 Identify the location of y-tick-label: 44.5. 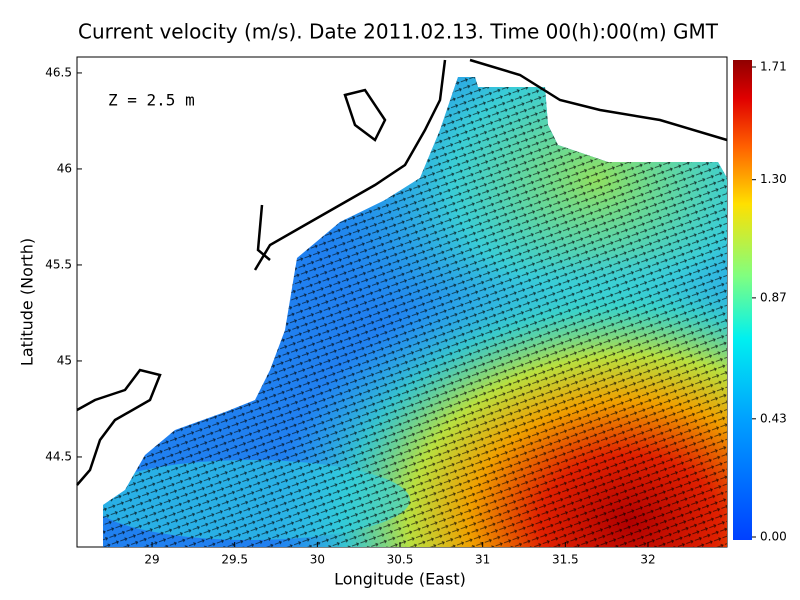
(58, 456).